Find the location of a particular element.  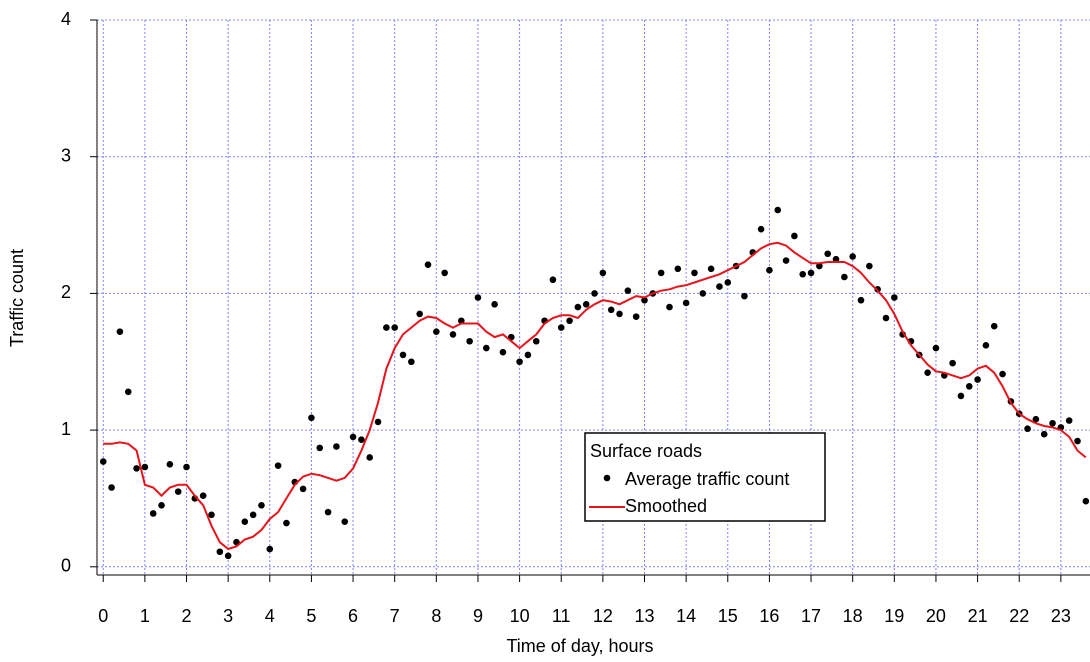

x-tick-label: 21 is located at coordinates (978, 616).